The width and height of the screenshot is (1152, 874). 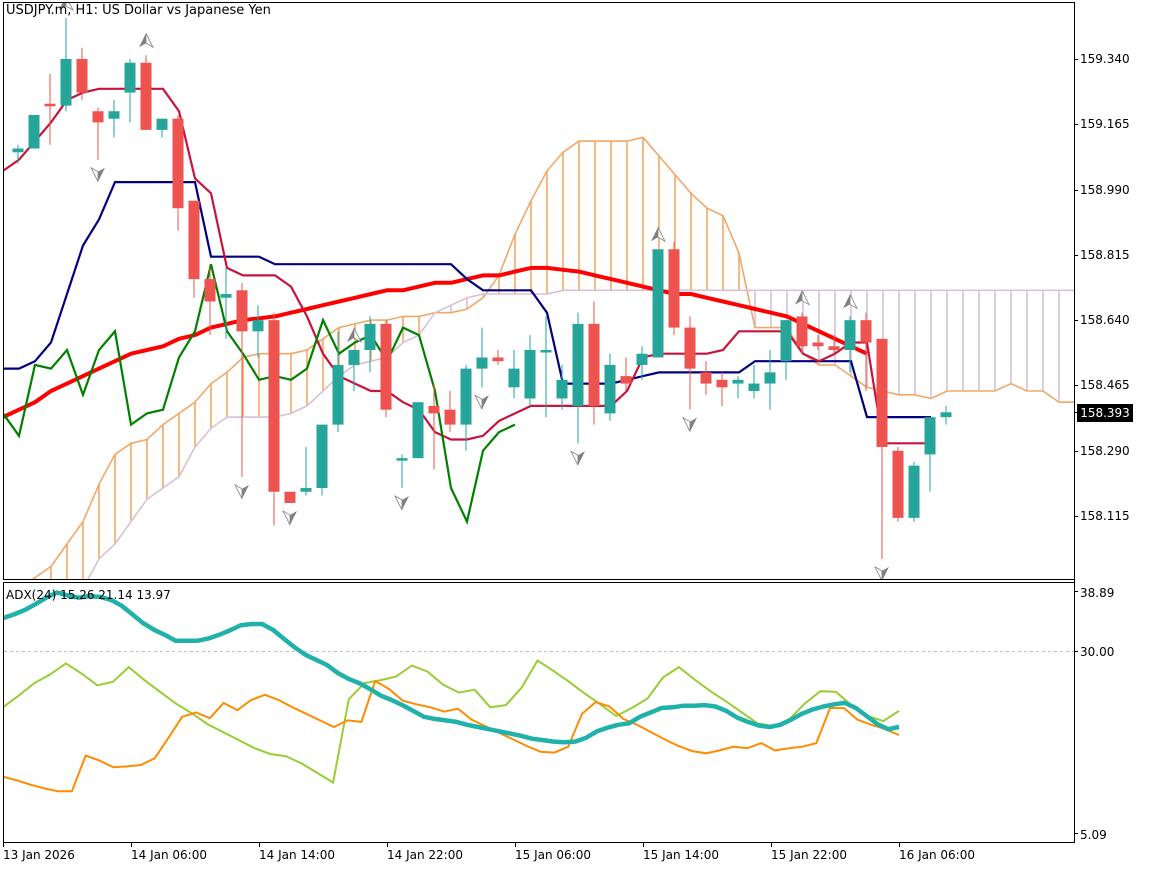 I want to click on price-tick-label: 159.340, so click(x=1105, y=59).